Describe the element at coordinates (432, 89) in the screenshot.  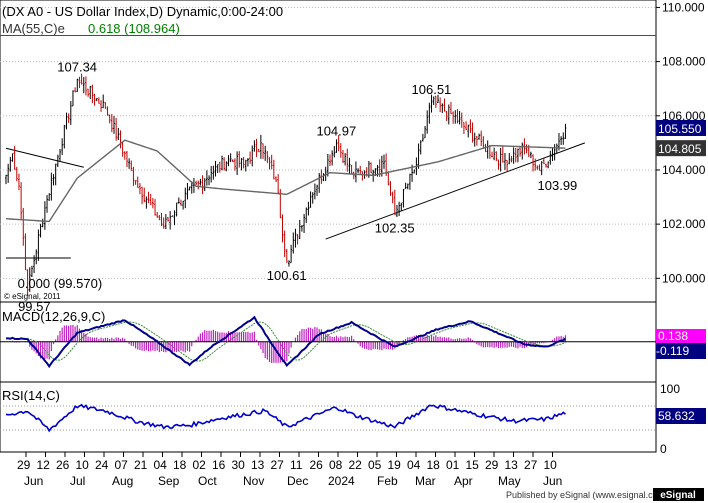
I see `price-annotation: 106.51` at that location.